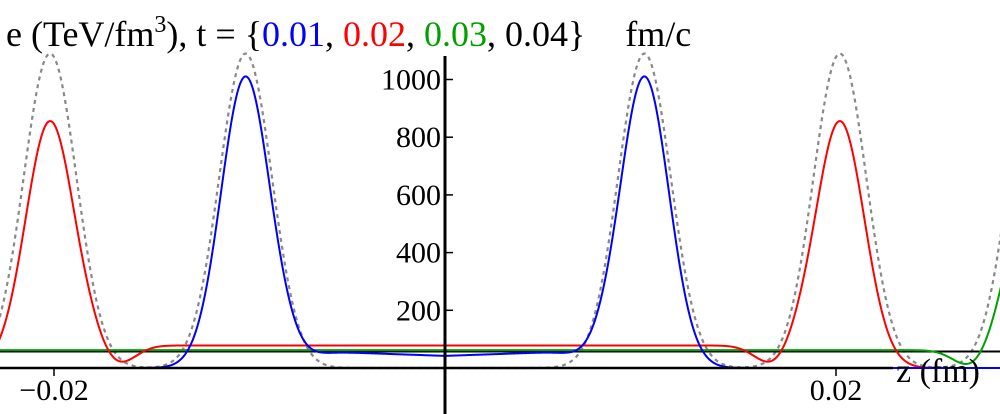 Image resolution: width=1000 pixels, height=414 pixels. What do you see at coordinates (536, 34) in the screenshot?
I see `title-time-4: 0.04` at bounding box center [536, 34].